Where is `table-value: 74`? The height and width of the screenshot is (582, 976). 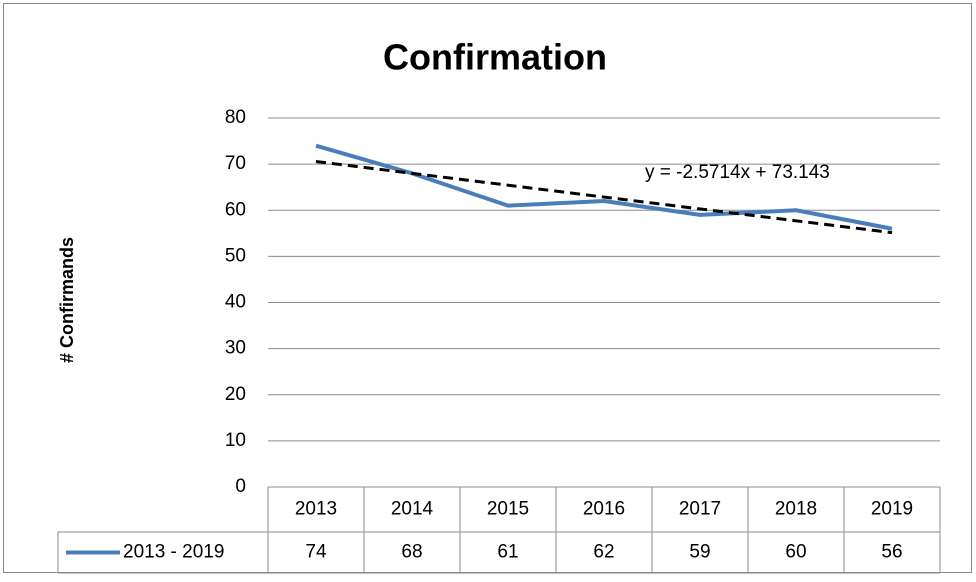
table-value: 74 is located at coordinates (316, 552).